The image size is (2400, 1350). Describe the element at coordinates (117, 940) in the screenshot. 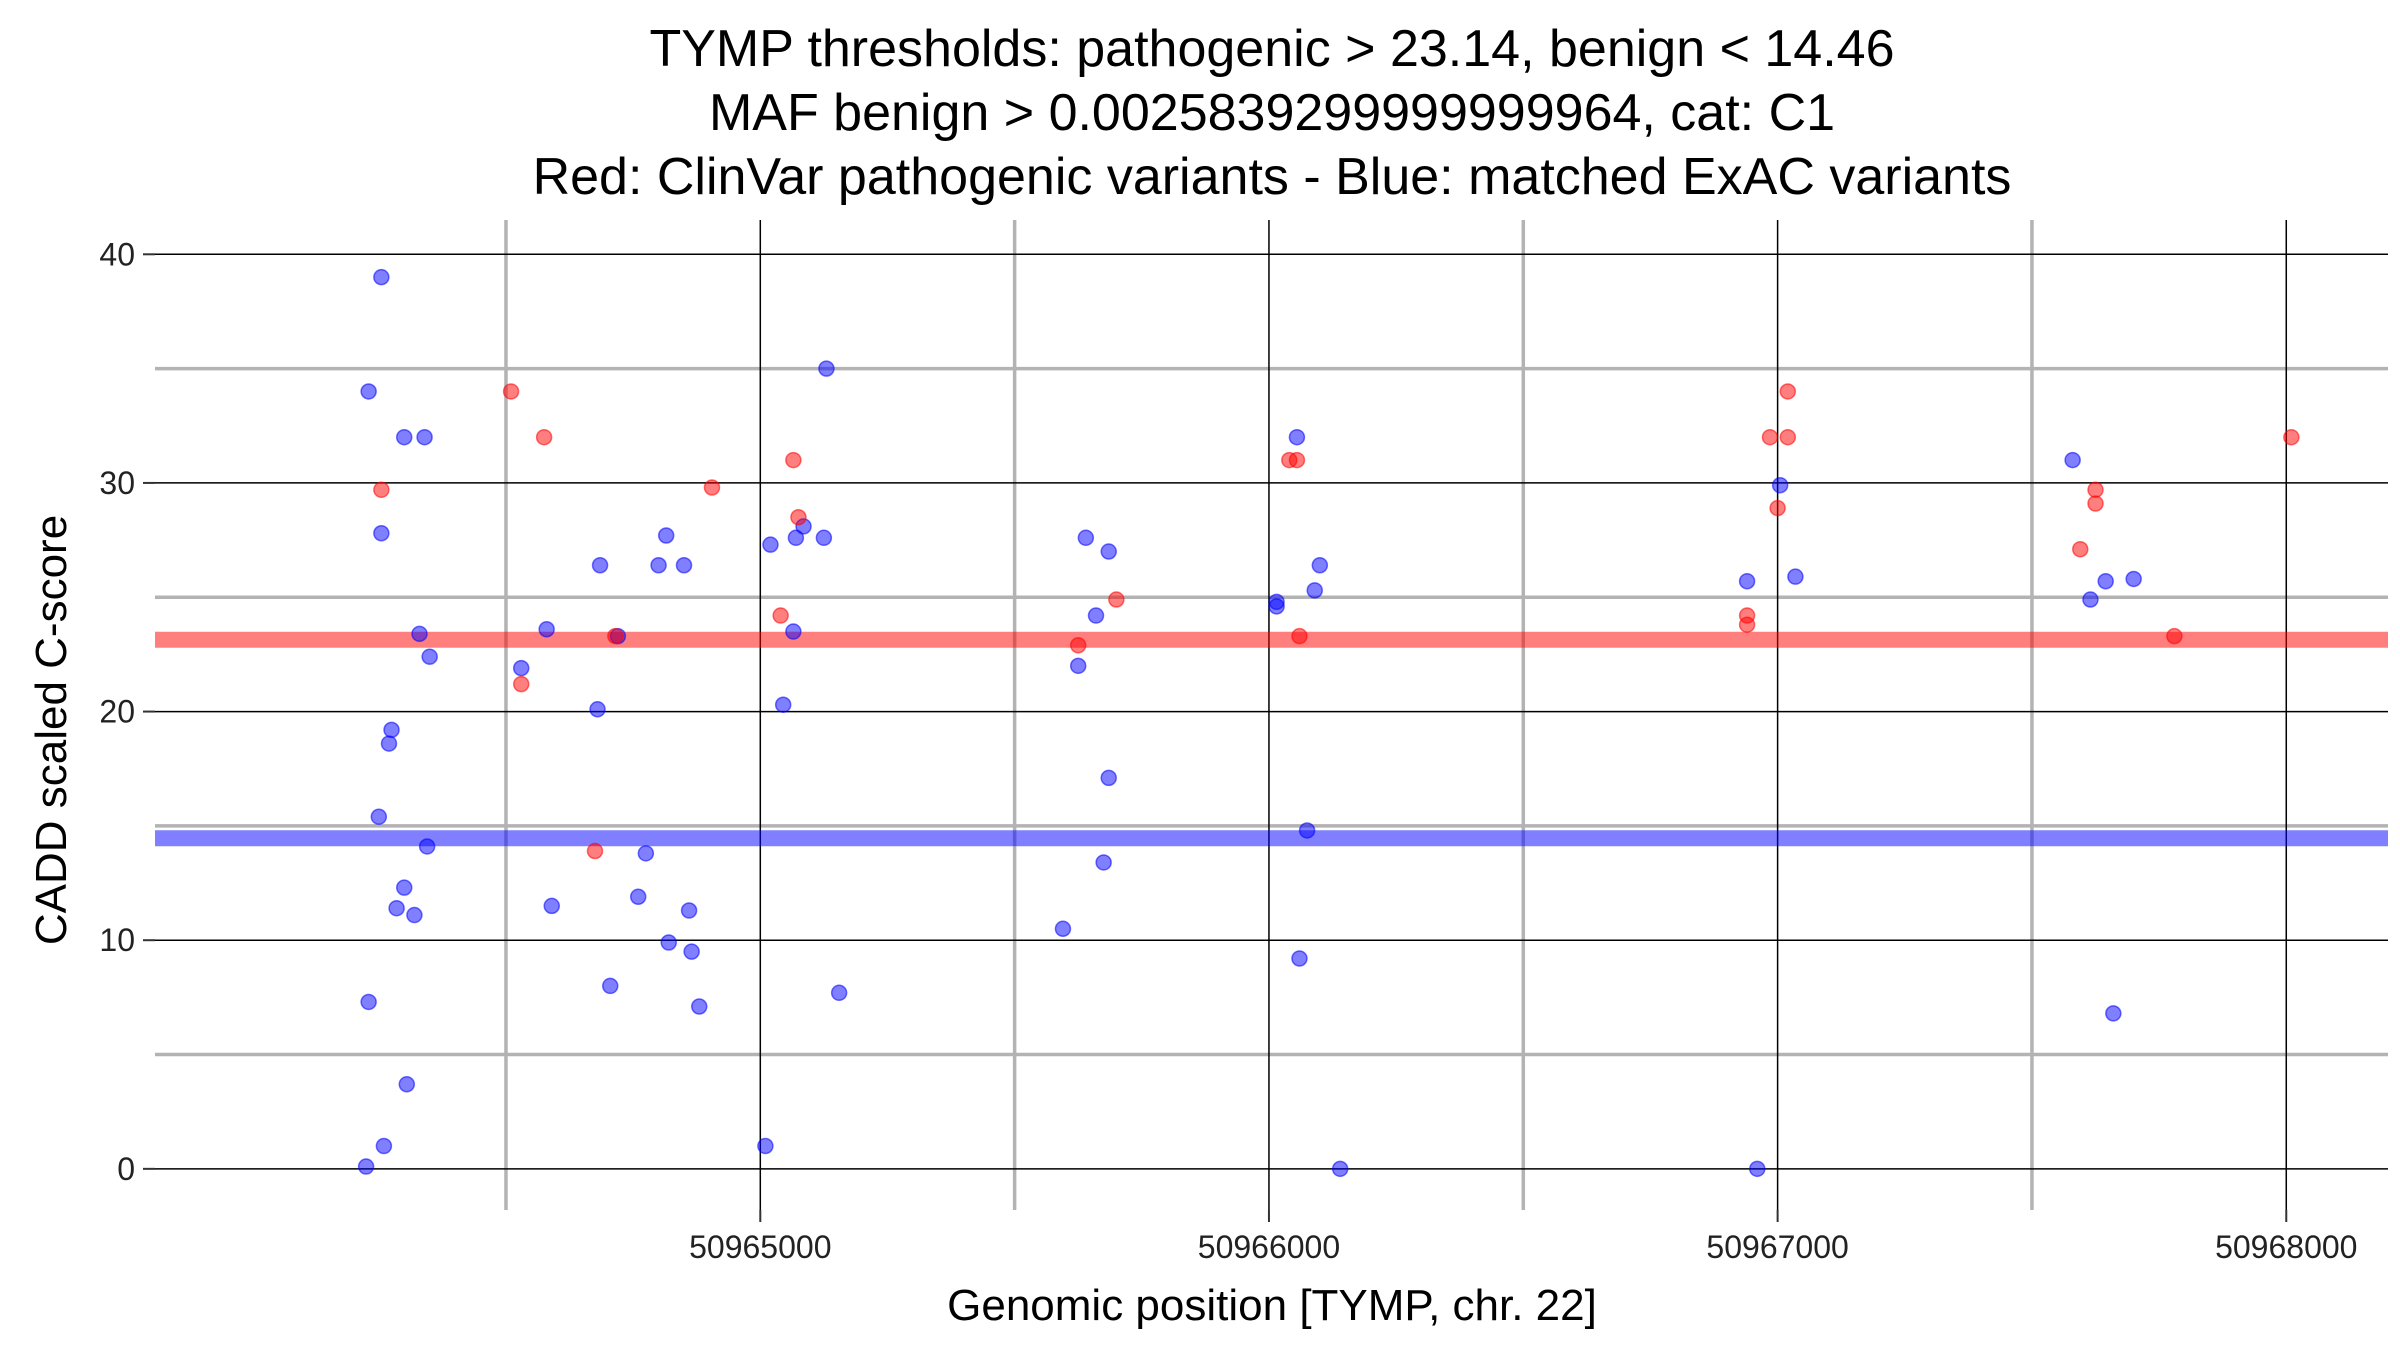

I see `y-tick-label: 10` at that location.